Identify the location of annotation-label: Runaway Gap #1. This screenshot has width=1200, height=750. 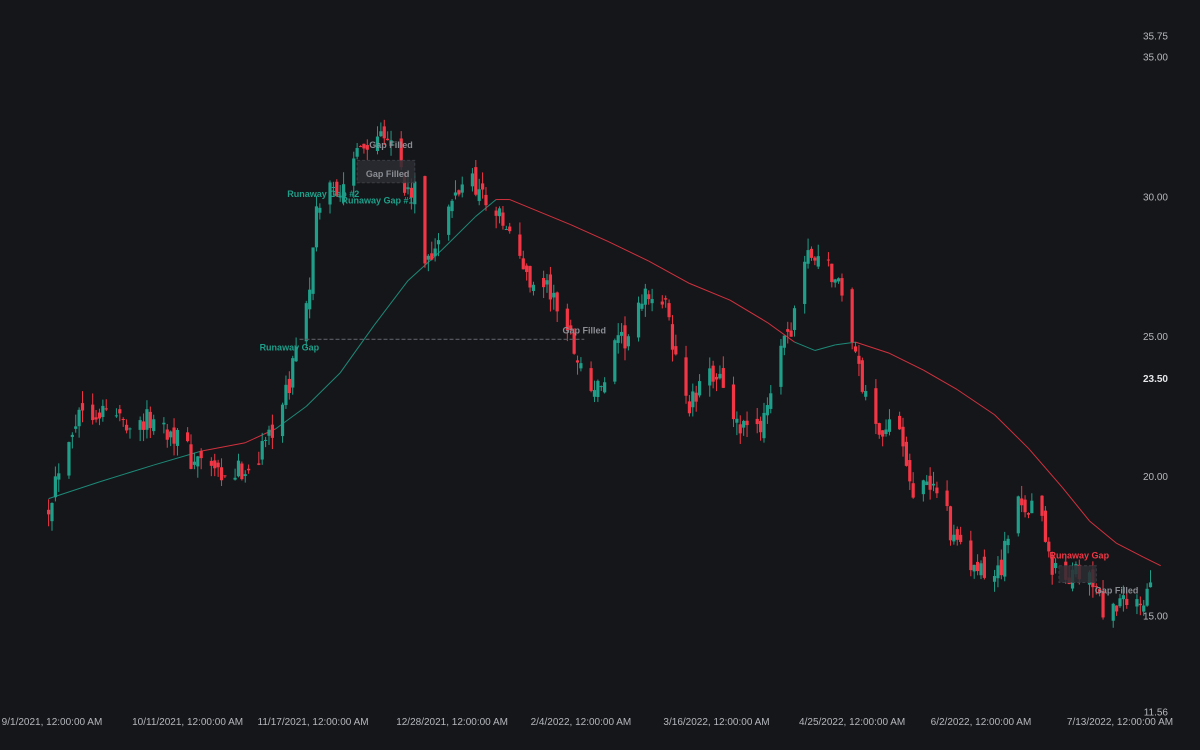
(377, 201).